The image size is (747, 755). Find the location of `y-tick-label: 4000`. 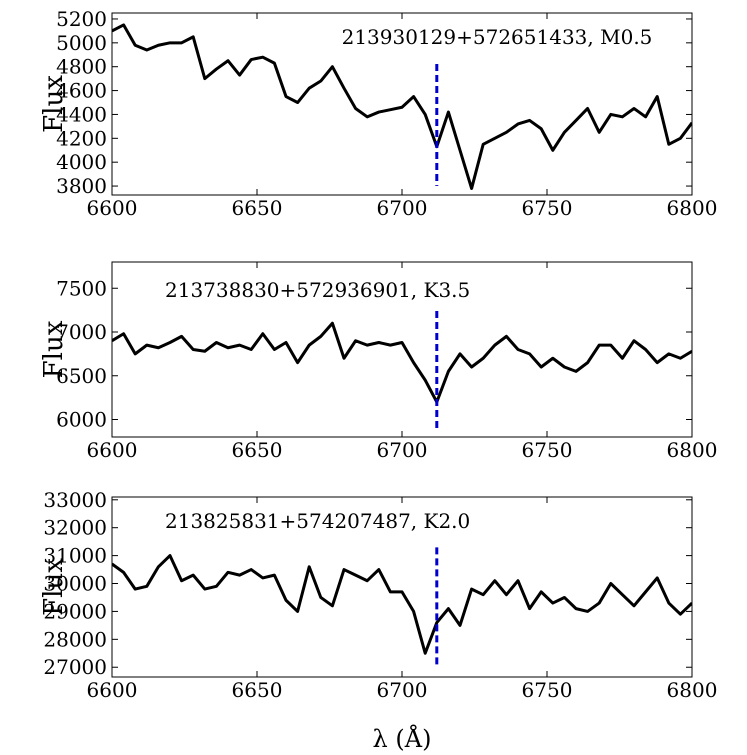

y-tick-label: 4000 is located at coordinates (81, 162).